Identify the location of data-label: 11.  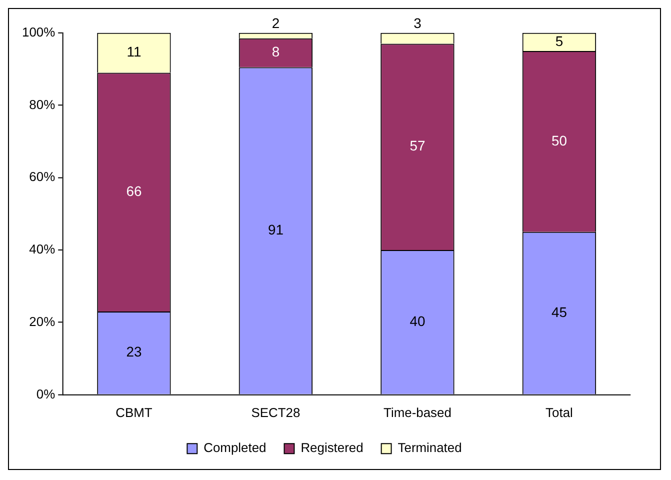
(134, 52).